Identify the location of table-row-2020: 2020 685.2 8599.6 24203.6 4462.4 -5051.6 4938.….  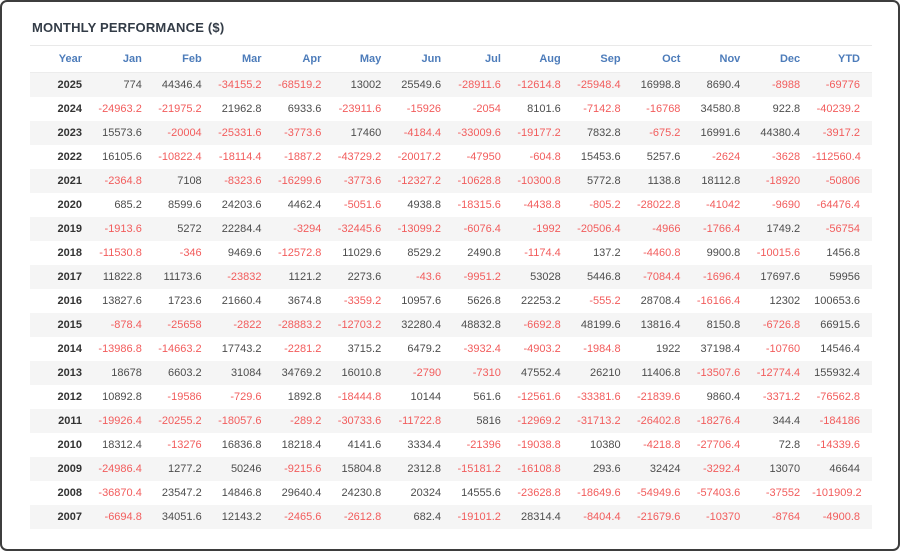
(451, 205).